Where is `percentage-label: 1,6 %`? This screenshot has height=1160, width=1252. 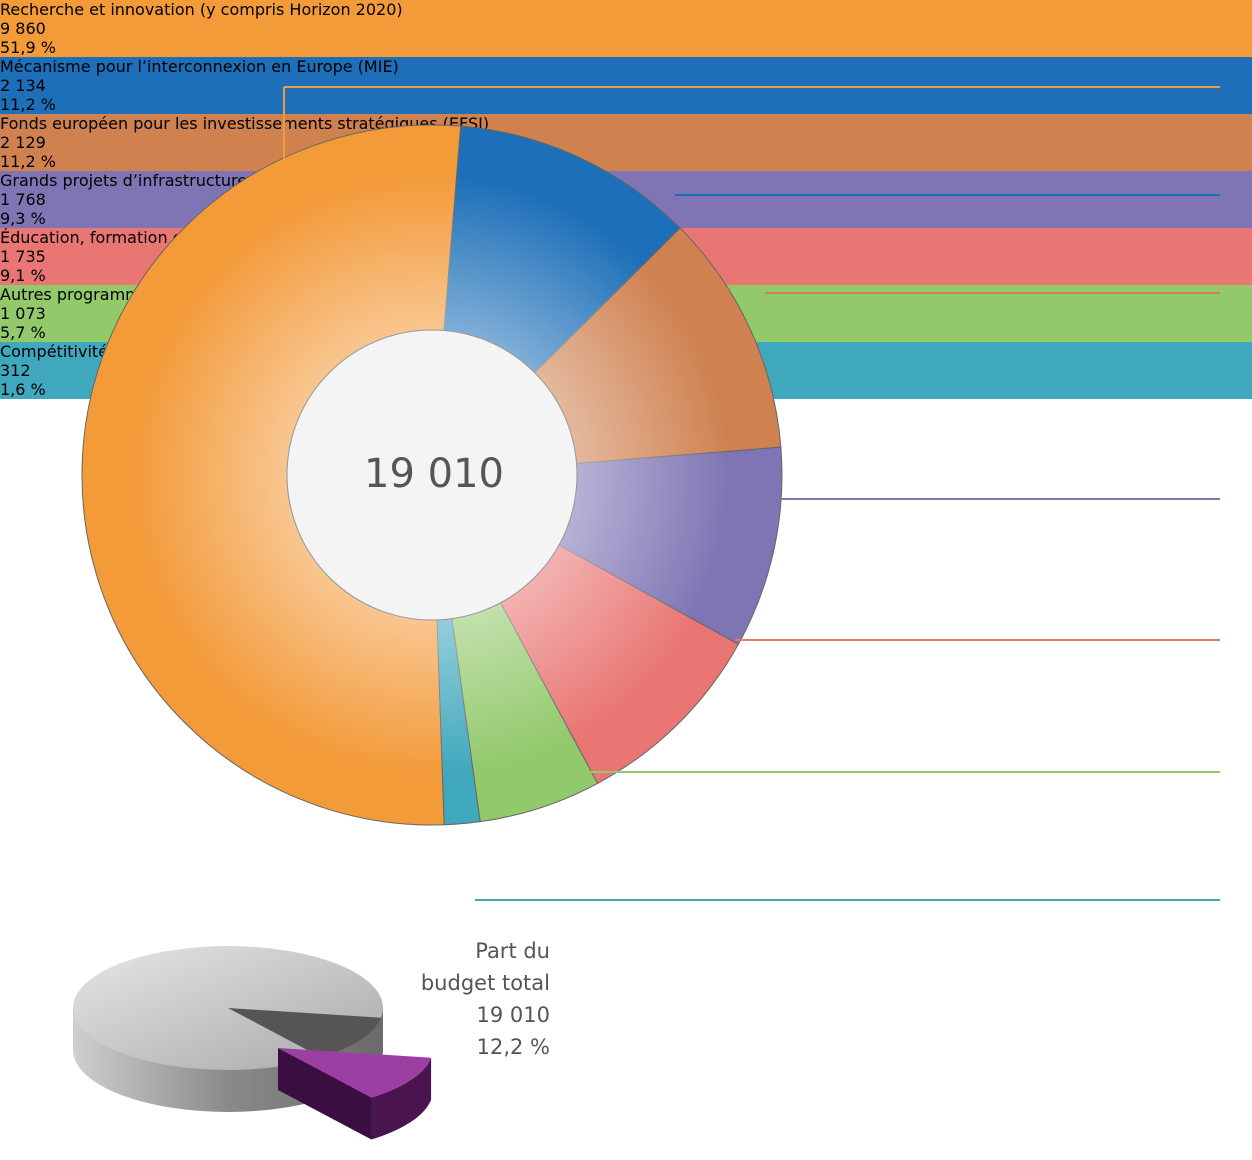 percentage-label: 1,6 % is located at coordinates (23, 389).